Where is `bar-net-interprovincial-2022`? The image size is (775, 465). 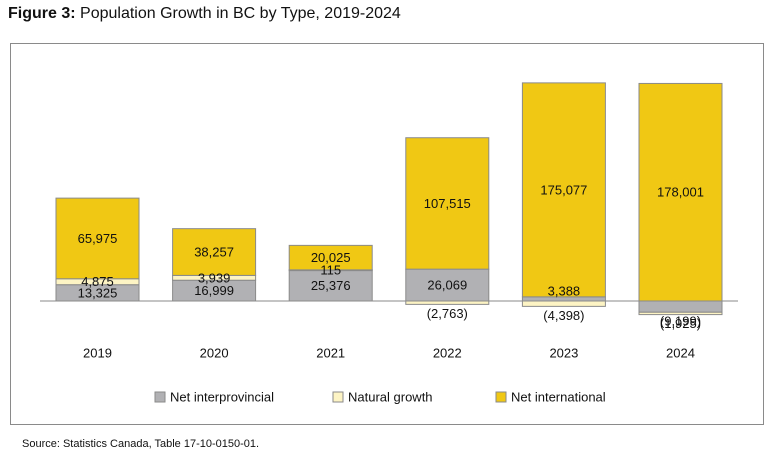
bar-net-interprovincial-2022 is located at coordinates (447, 285).